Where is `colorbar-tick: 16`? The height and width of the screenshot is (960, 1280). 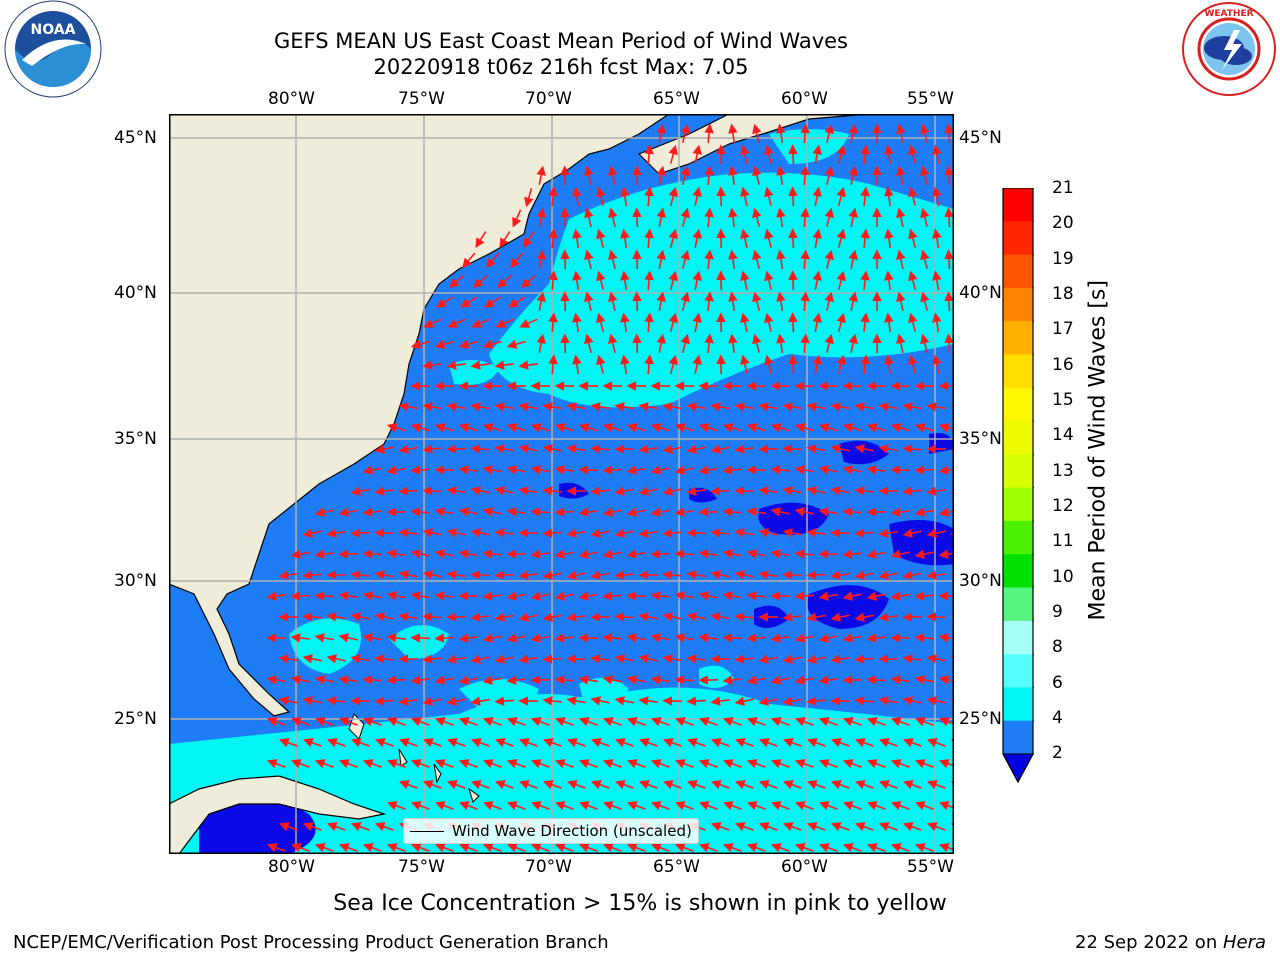 colorbar-tick: 16 is located at coordinates (1063, 365).